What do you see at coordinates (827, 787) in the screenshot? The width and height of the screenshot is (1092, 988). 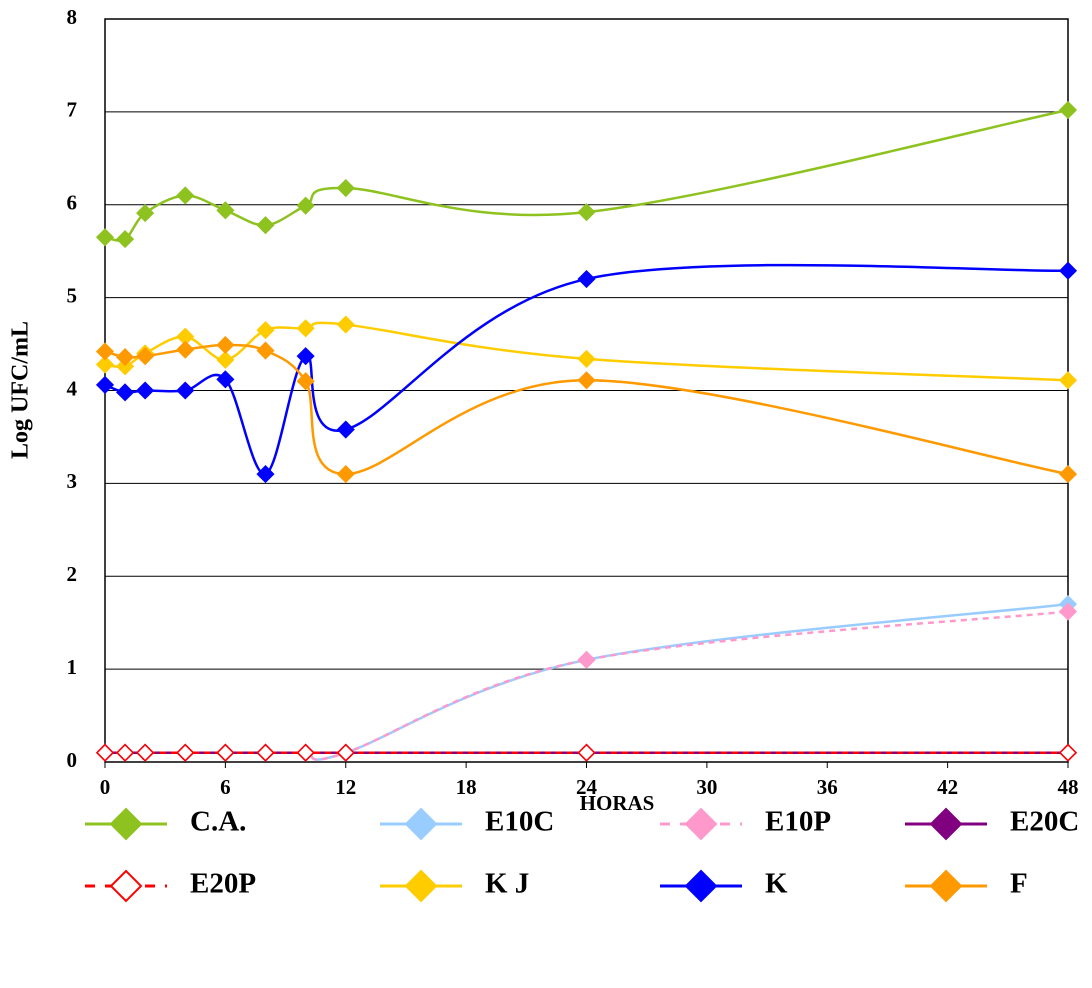 I see `x-tick-label: 36` at bounding box center [827, 787].